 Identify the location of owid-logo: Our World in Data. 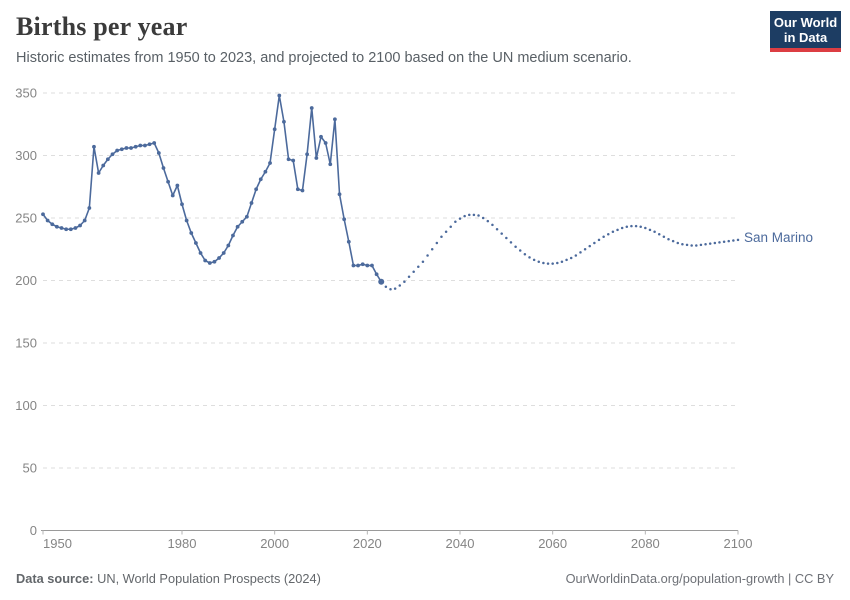
(805, 31).